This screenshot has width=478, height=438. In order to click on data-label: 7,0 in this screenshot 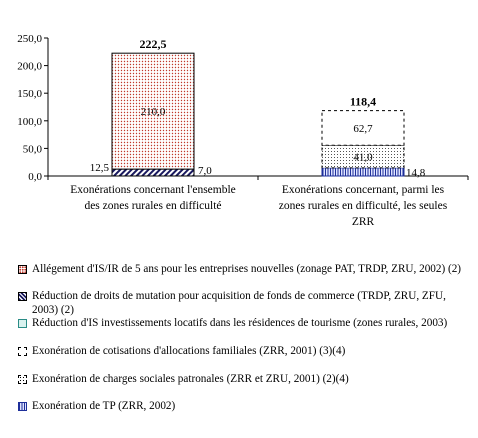, I will do `click(205, 171)`.